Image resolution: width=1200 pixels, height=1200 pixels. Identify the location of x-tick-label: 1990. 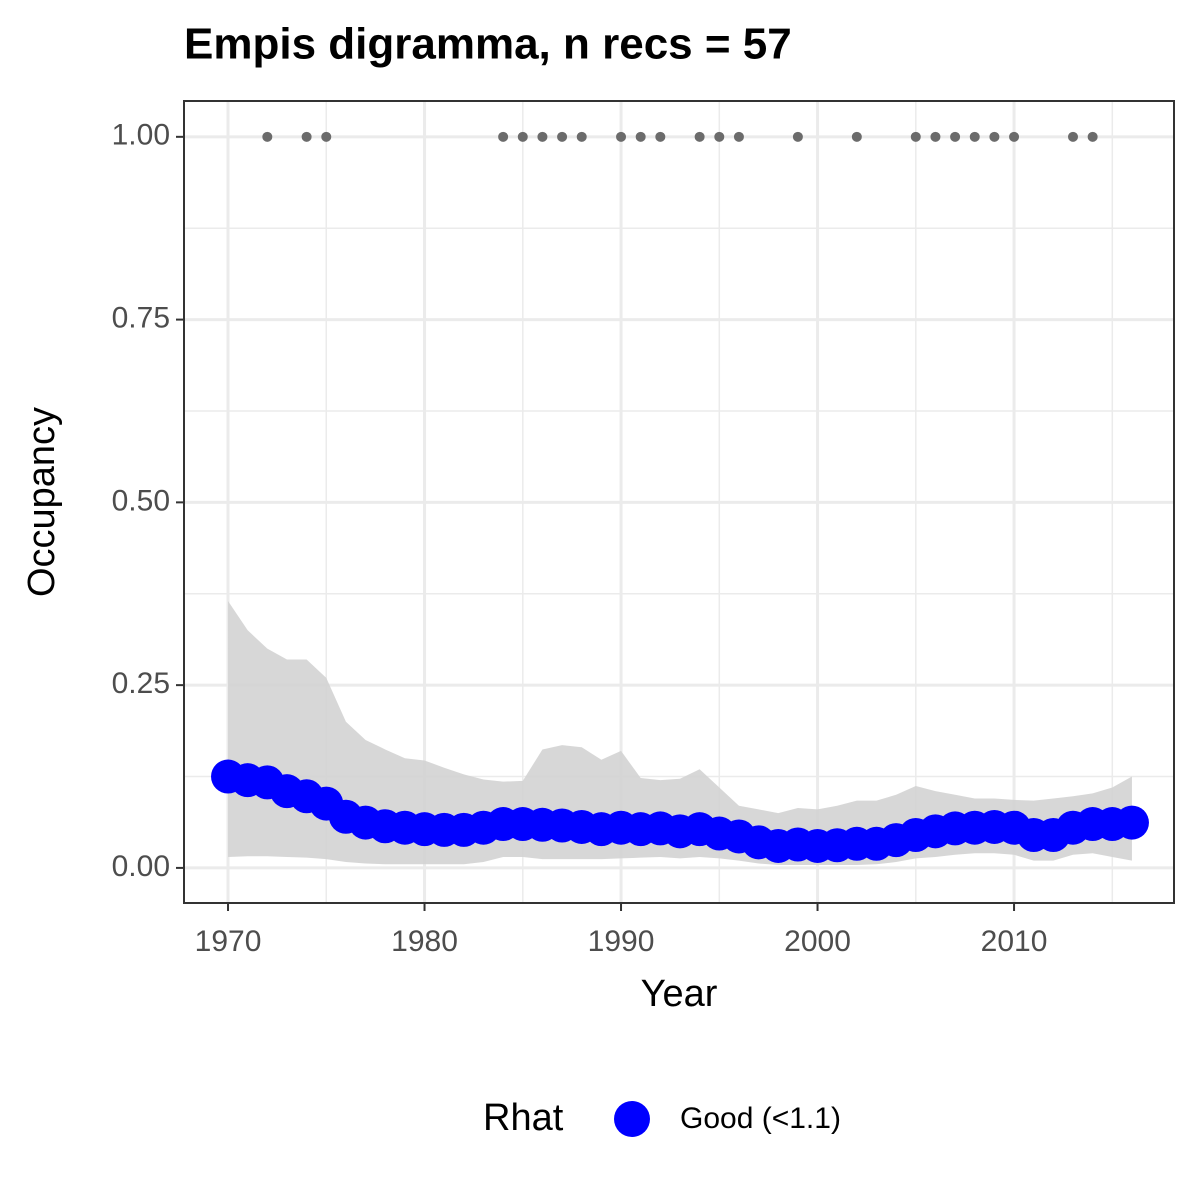
(621, 941).